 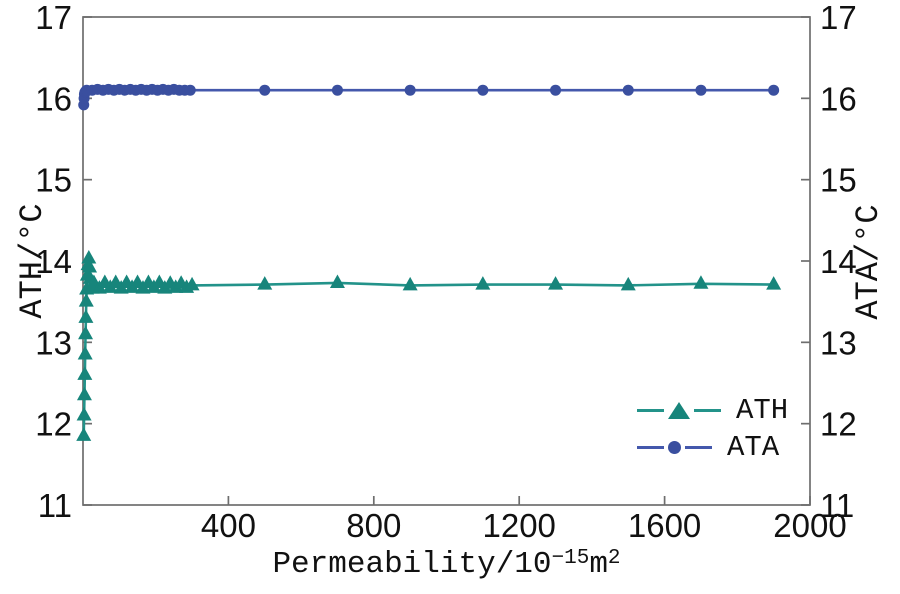 I want to click on x-tick-label: 1600, so click(x=664, y=525).